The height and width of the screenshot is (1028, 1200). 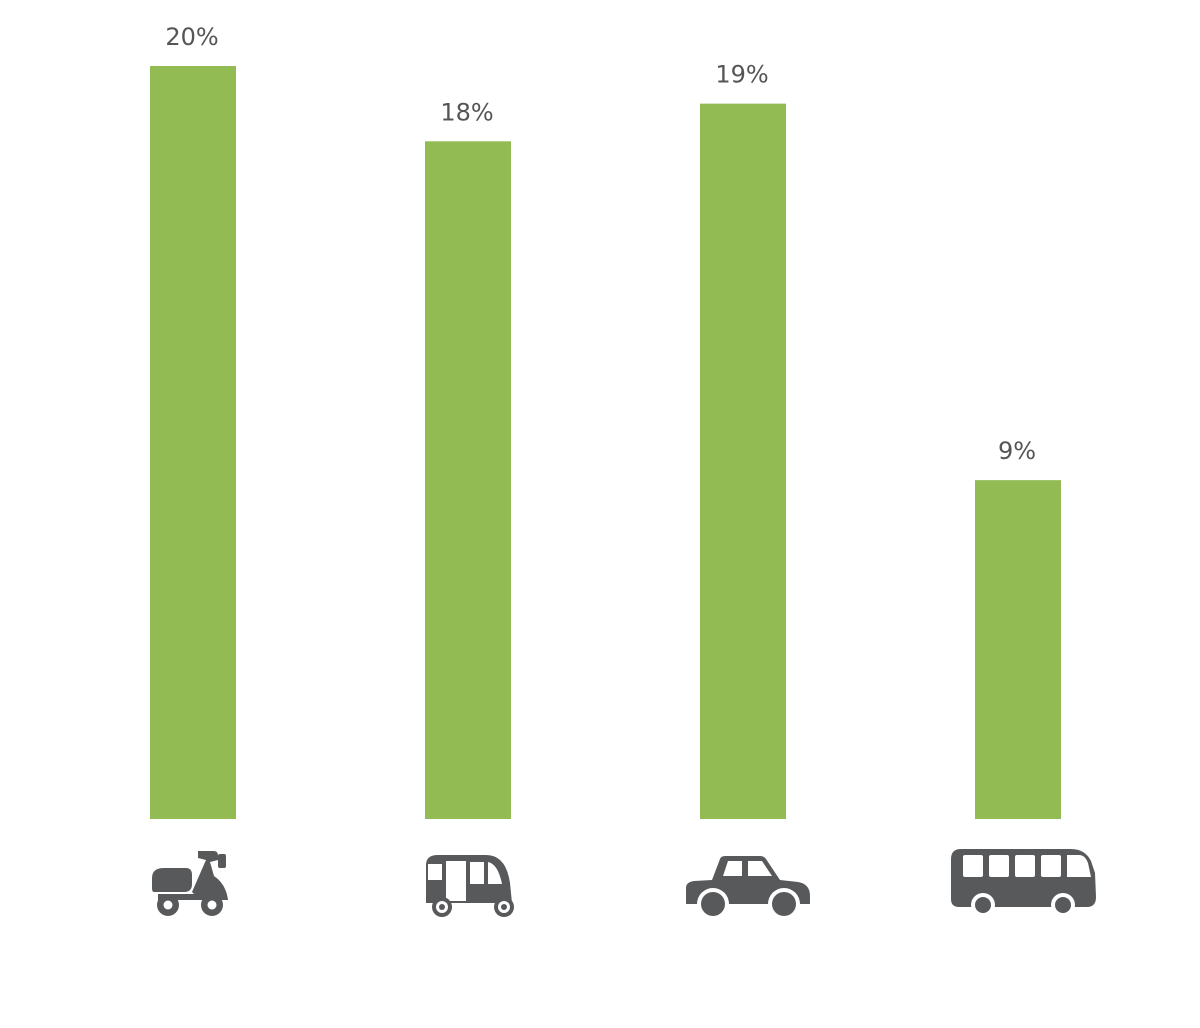 What do you see at coordinates (1017, 451) in the screenshot?
I see `value-label-bus: 9%` at bounding box center [1017, 451].